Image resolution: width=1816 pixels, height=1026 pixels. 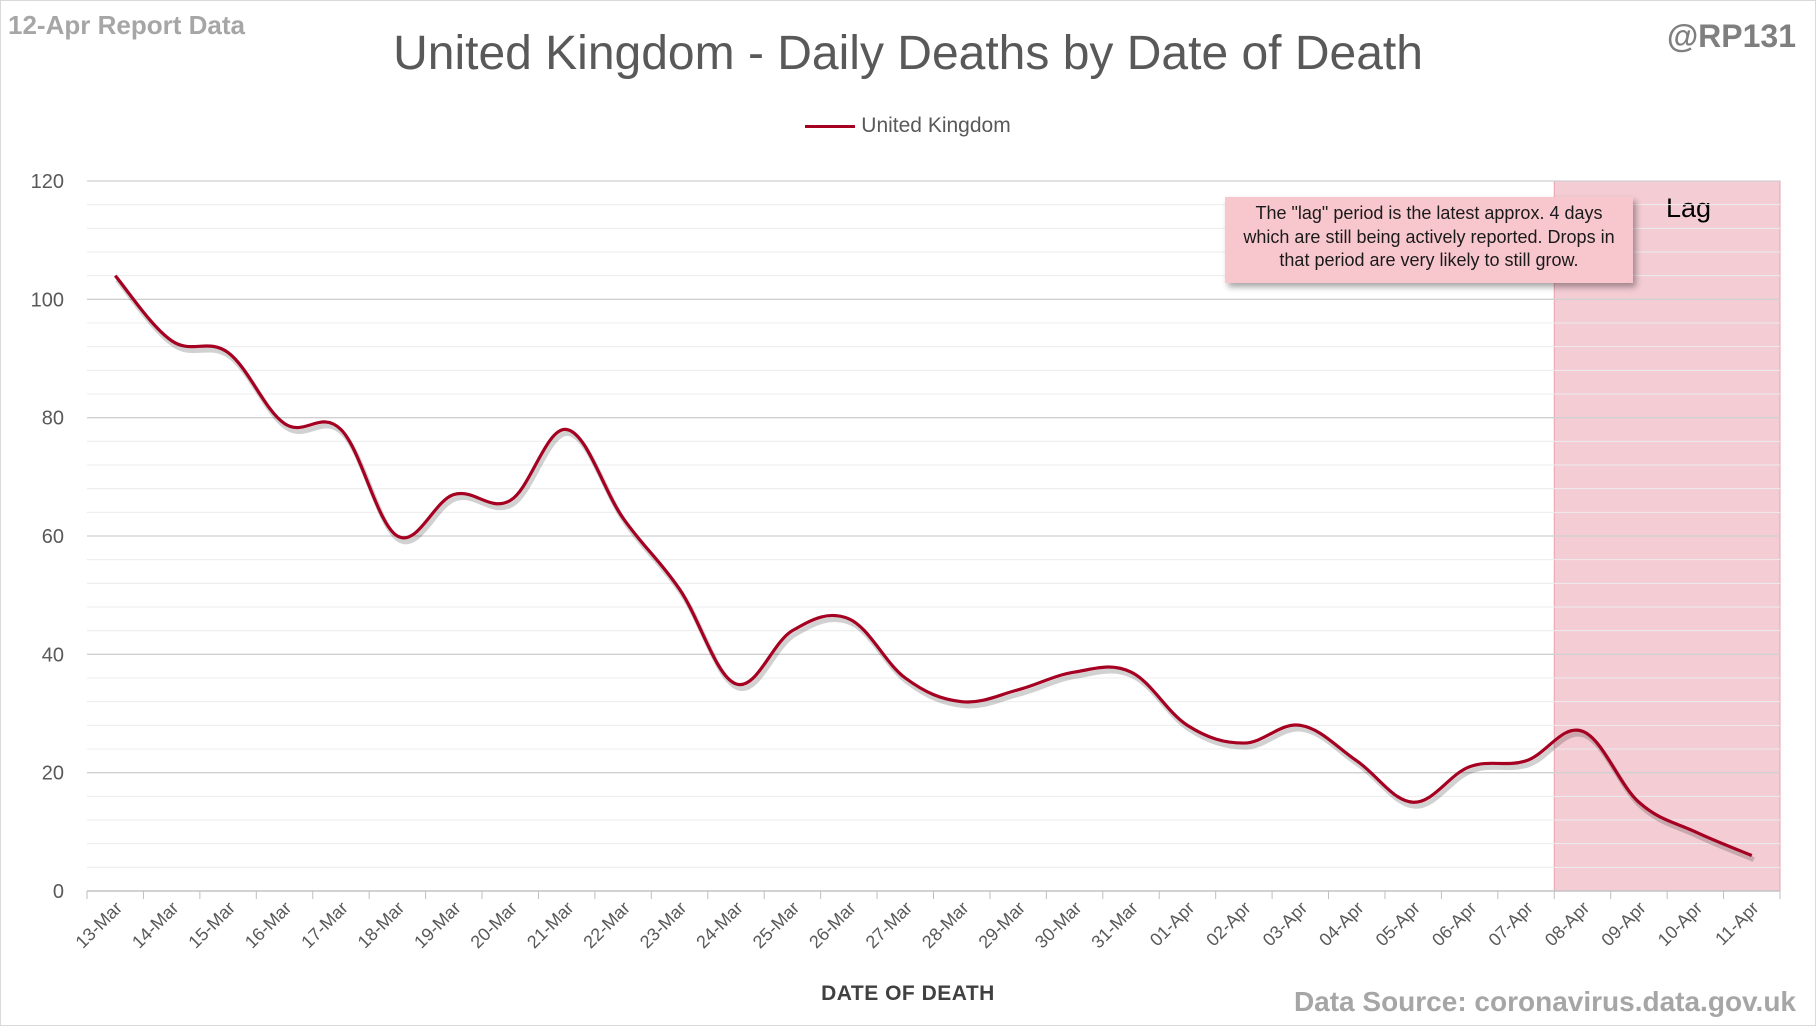 What do you see at coordinates (908, 993) in the screenshot?
I see `x-axis-title: DATE OF DEATH` at bounding box center [908, 993].